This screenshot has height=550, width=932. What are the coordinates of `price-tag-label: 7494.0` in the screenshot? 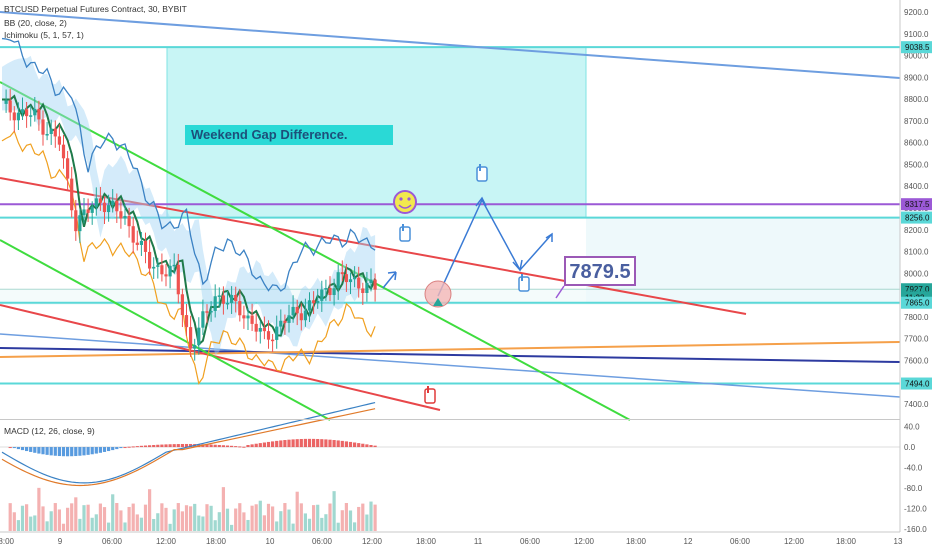 It's located at (917, 384).